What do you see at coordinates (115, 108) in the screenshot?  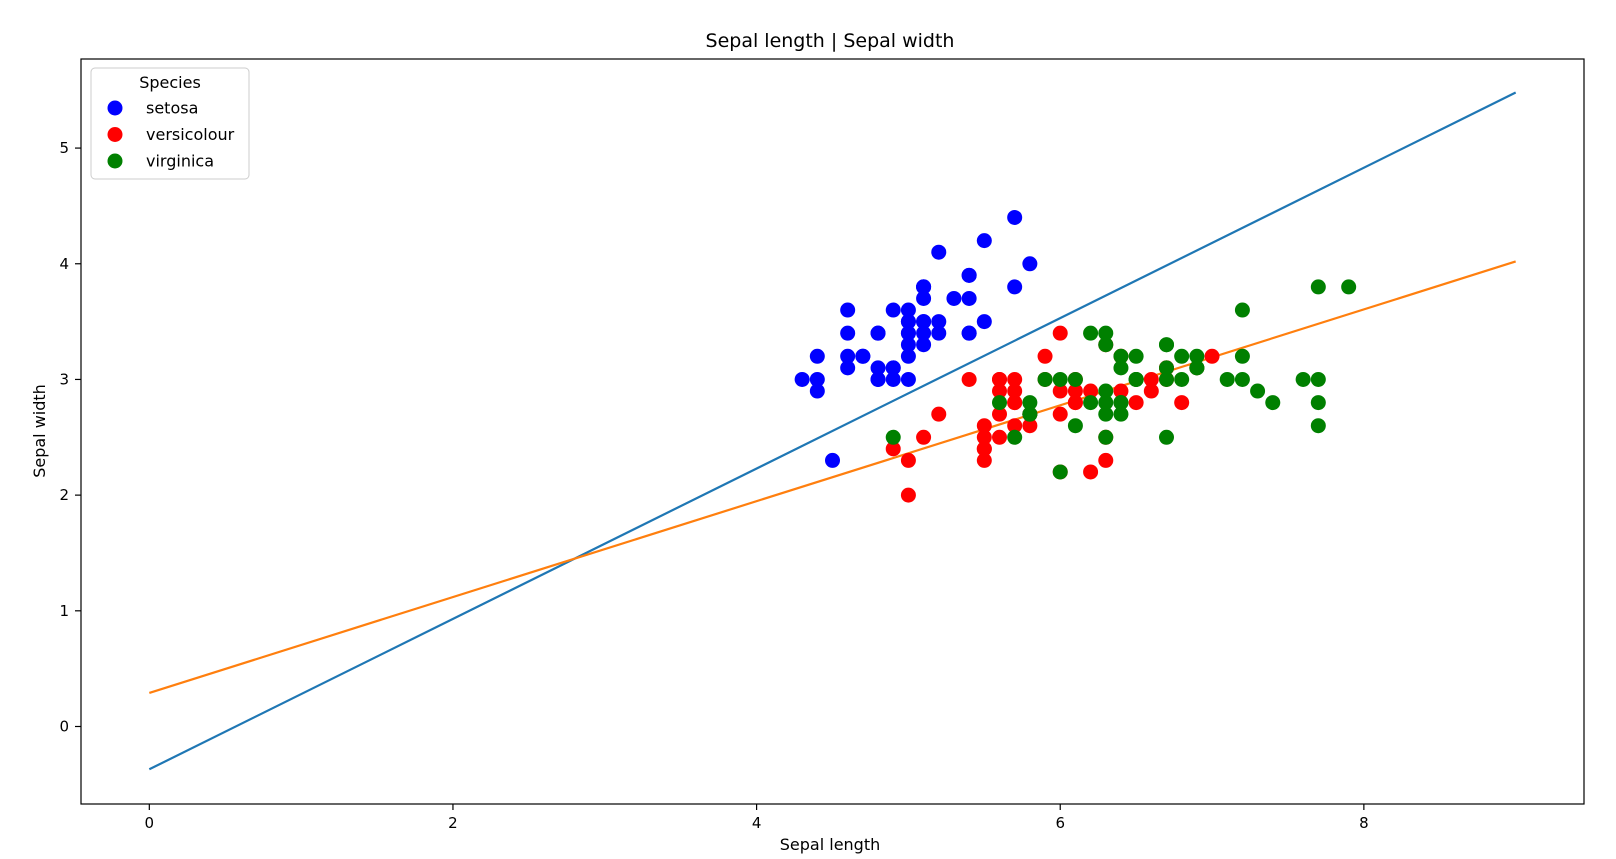 I see `legend-marker-setosa` at bounding box center [115, 108].